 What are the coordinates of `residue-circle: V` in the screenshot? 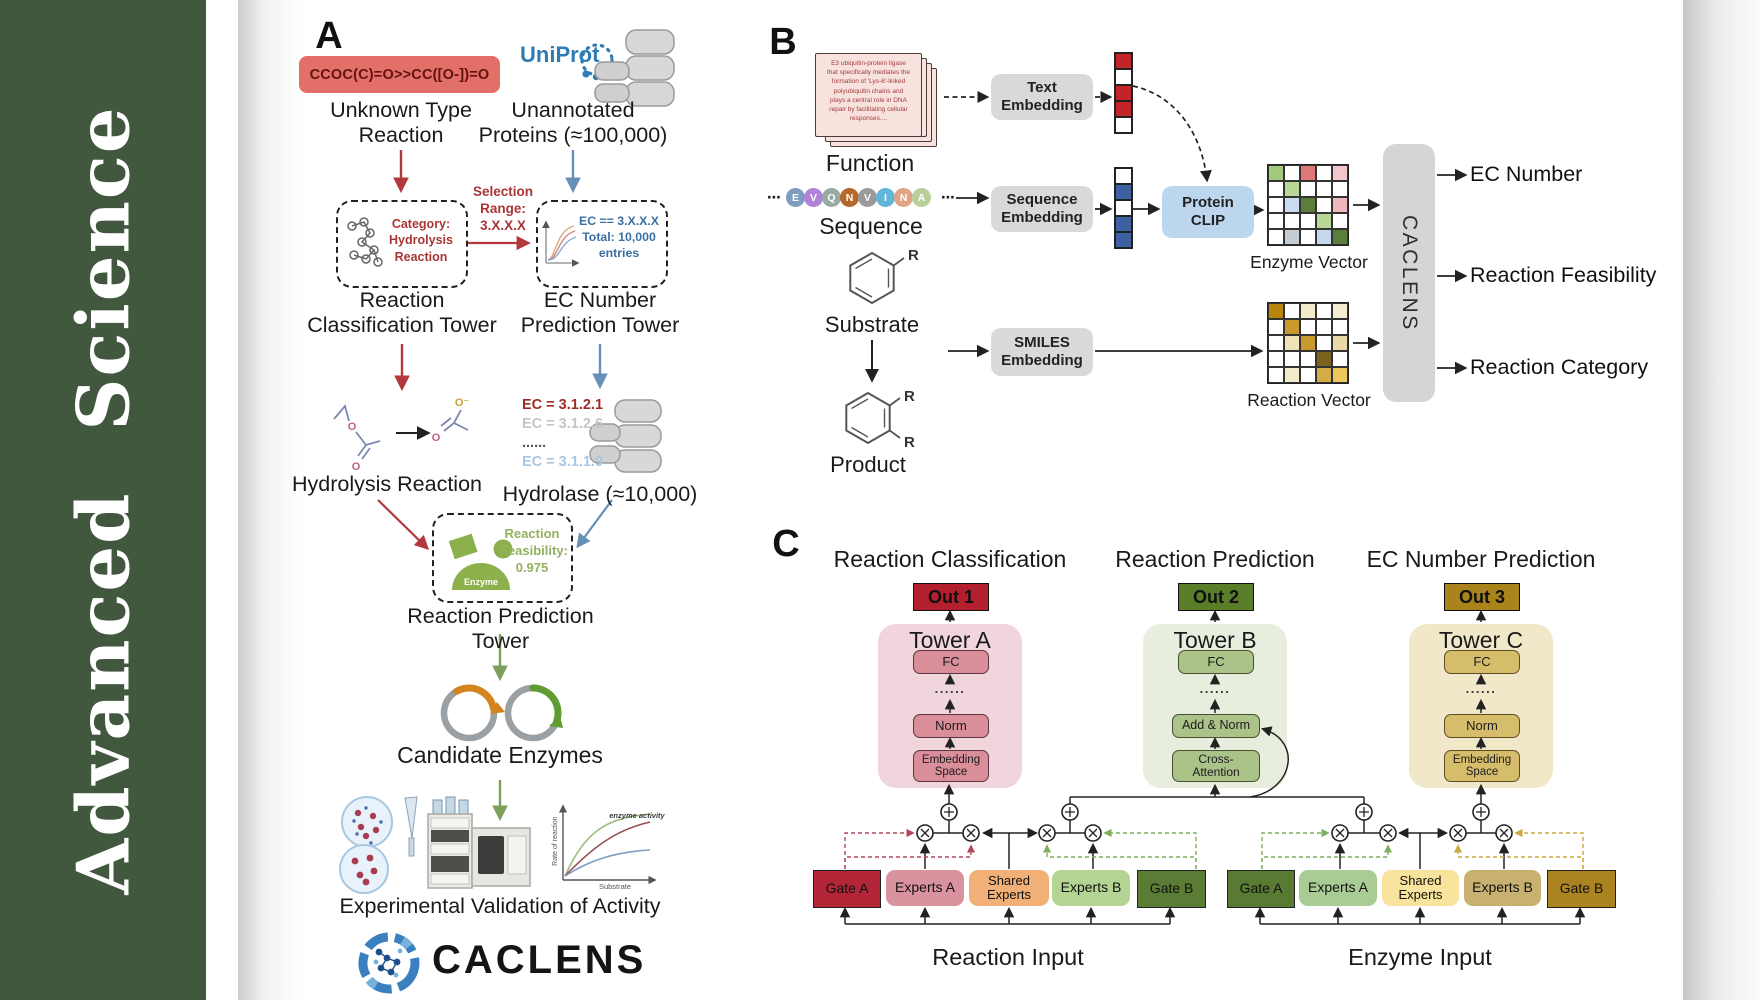 It's located at (867, 197).